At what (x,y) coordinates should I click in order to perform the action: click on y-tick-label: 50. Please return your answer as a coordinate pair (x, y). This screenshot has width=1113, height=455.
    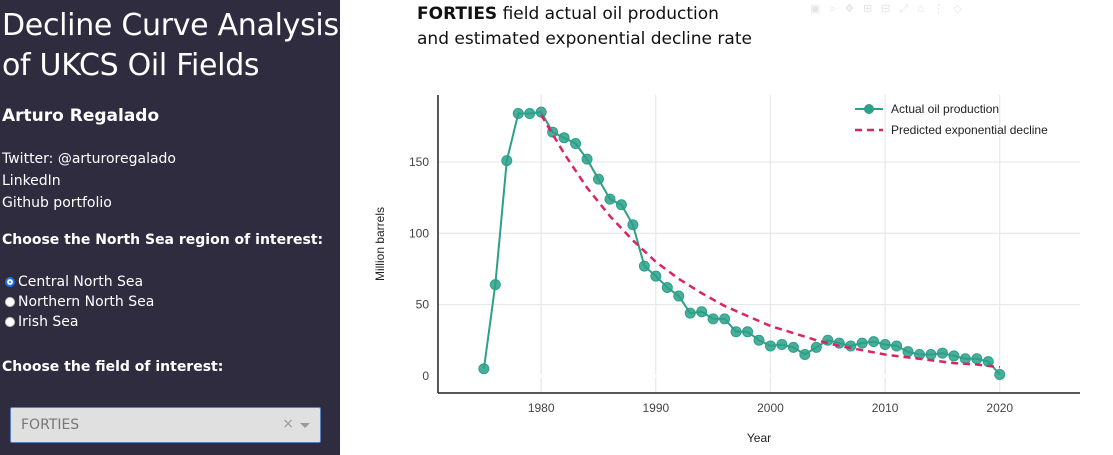
    Looking at the image, I should click on (423, 305).